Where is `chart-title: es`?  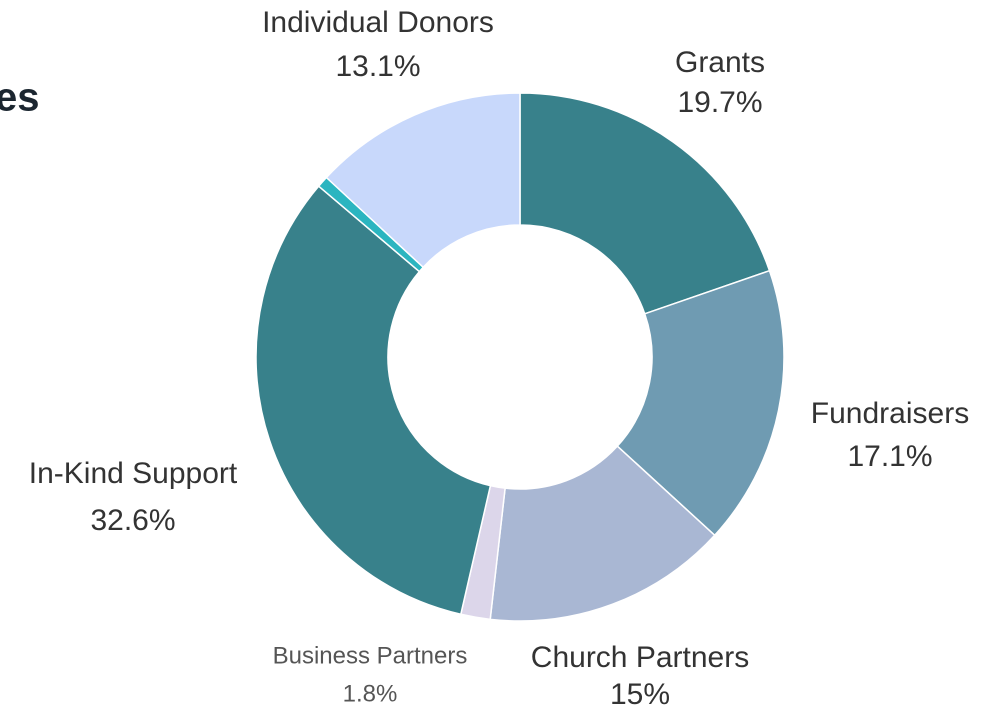
chart-title: es is located at coordinates (20, 98).